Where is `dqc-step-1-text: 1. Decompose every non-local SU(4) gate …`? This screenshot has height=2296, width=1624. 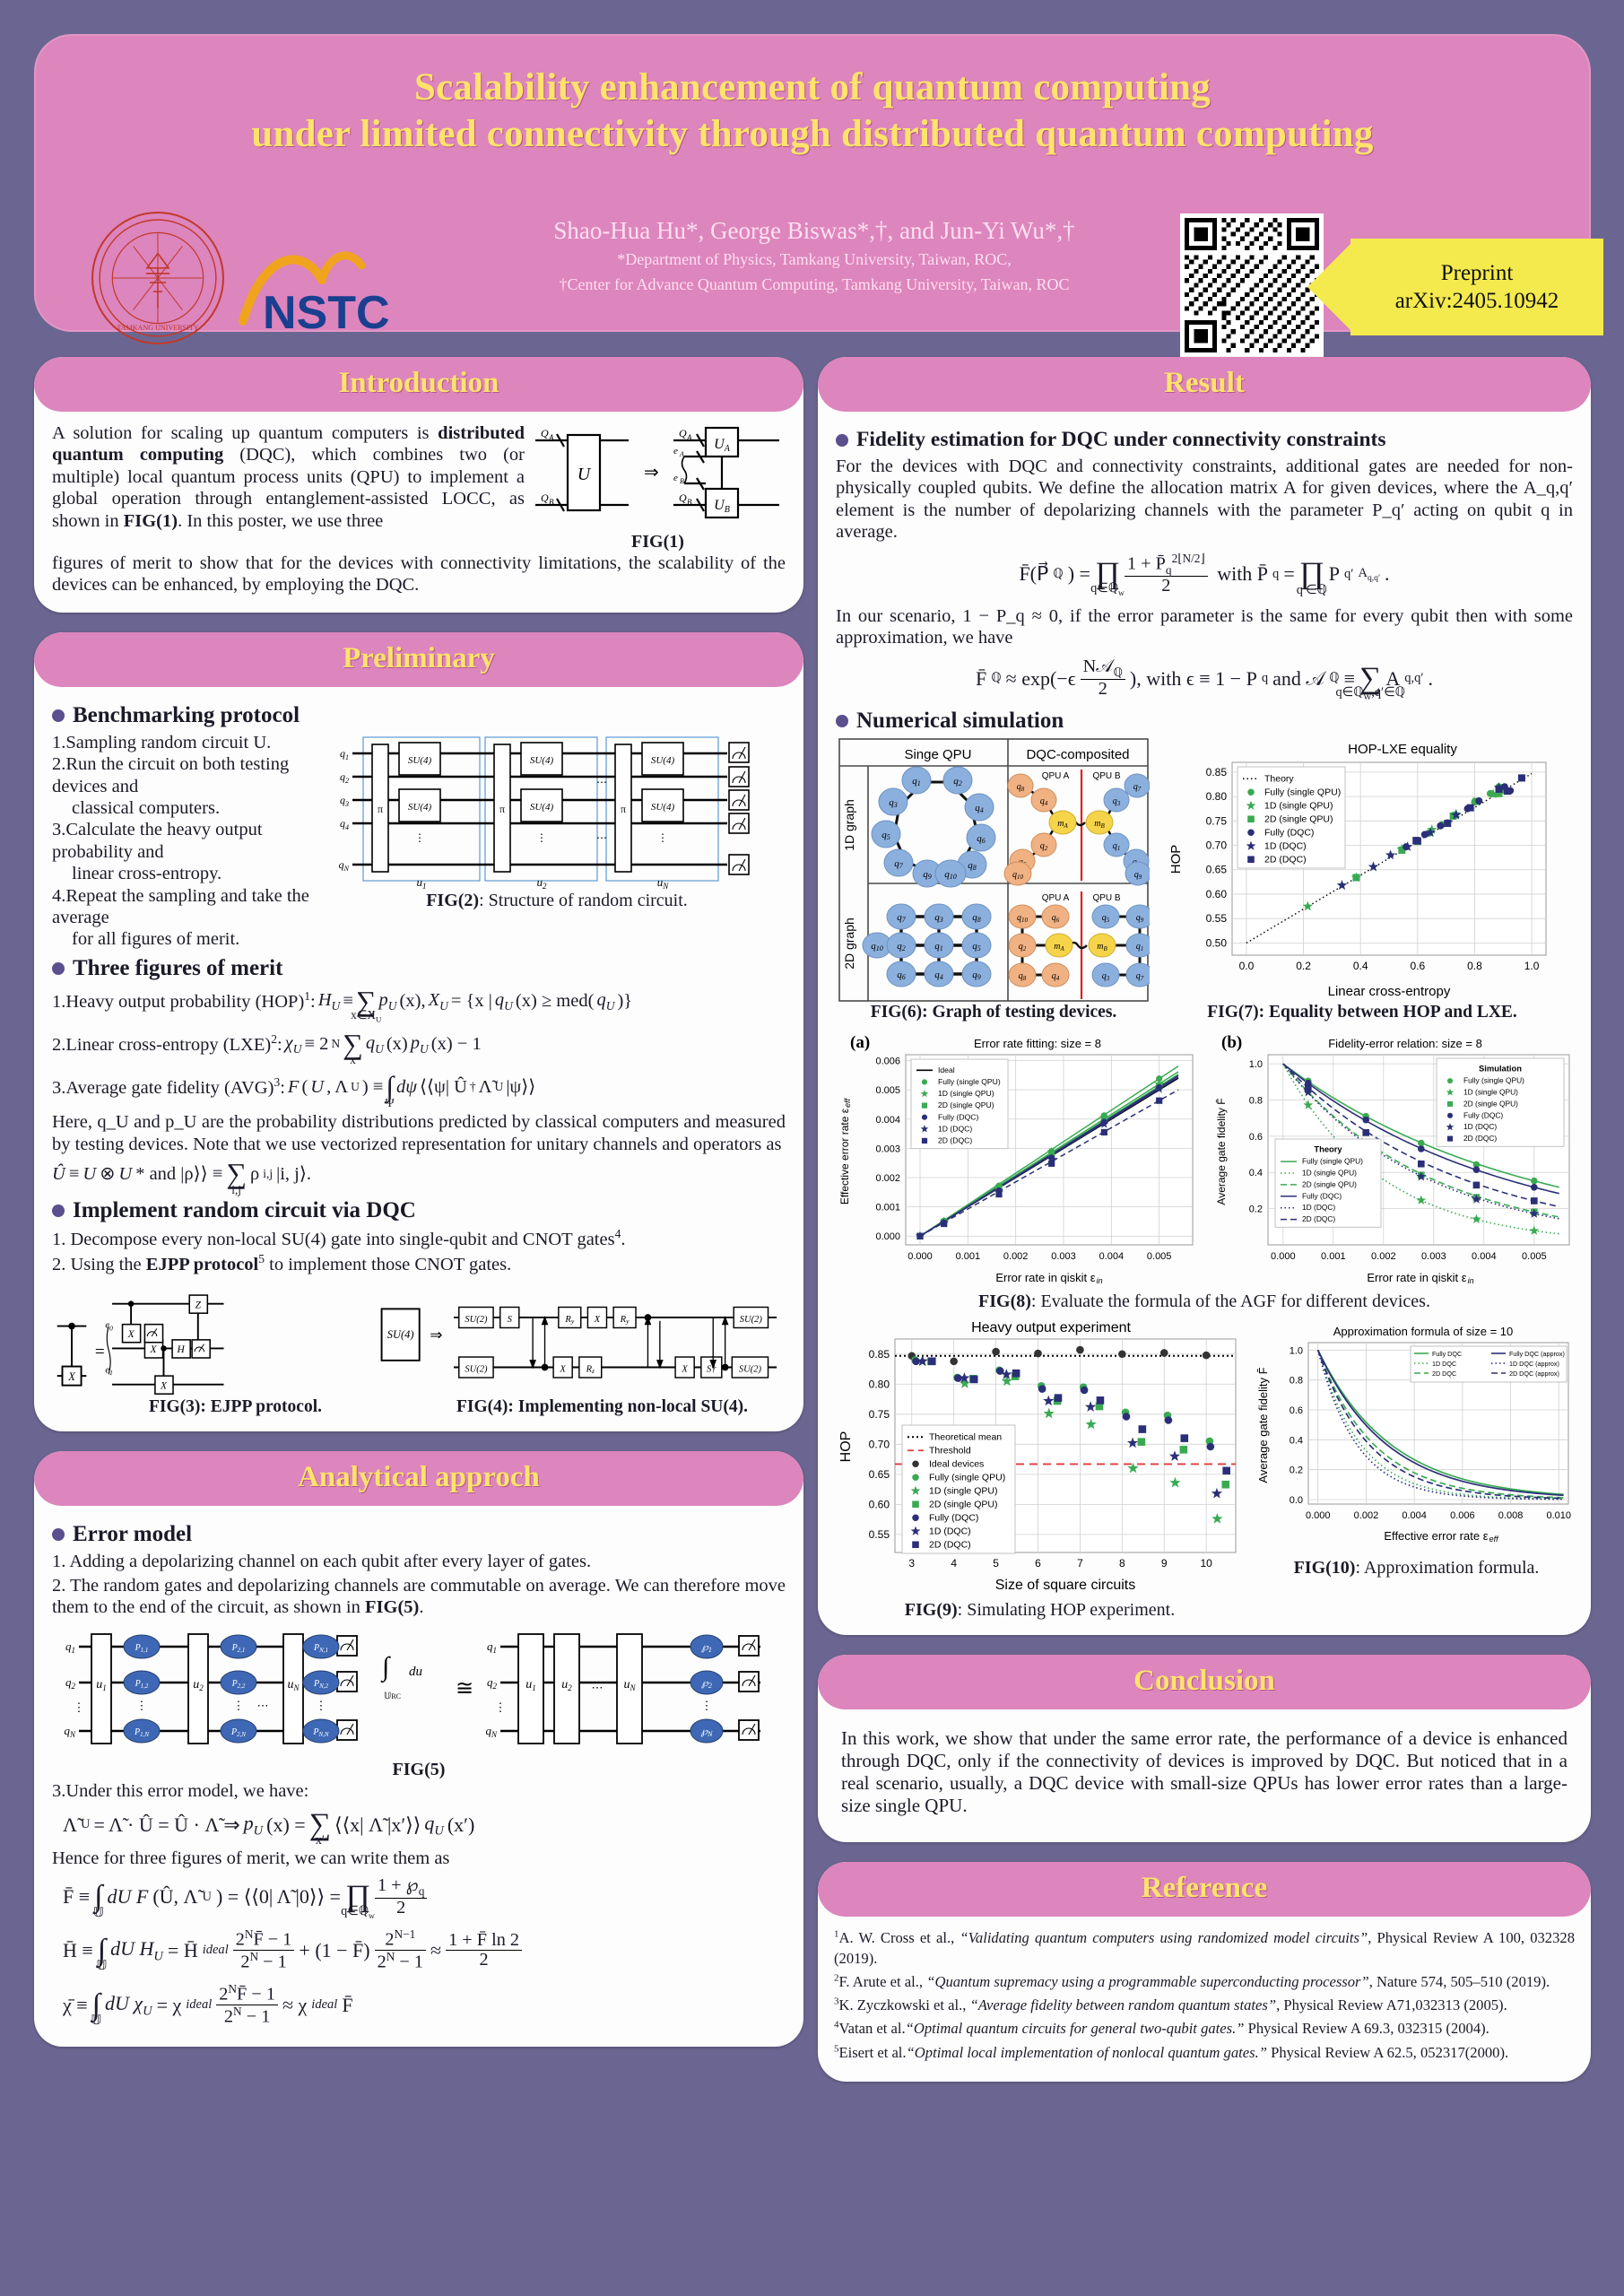
dqc-step-1-text: 1. Decompose every non-local SU(4) gate … is located at coordinates (333, 1239).